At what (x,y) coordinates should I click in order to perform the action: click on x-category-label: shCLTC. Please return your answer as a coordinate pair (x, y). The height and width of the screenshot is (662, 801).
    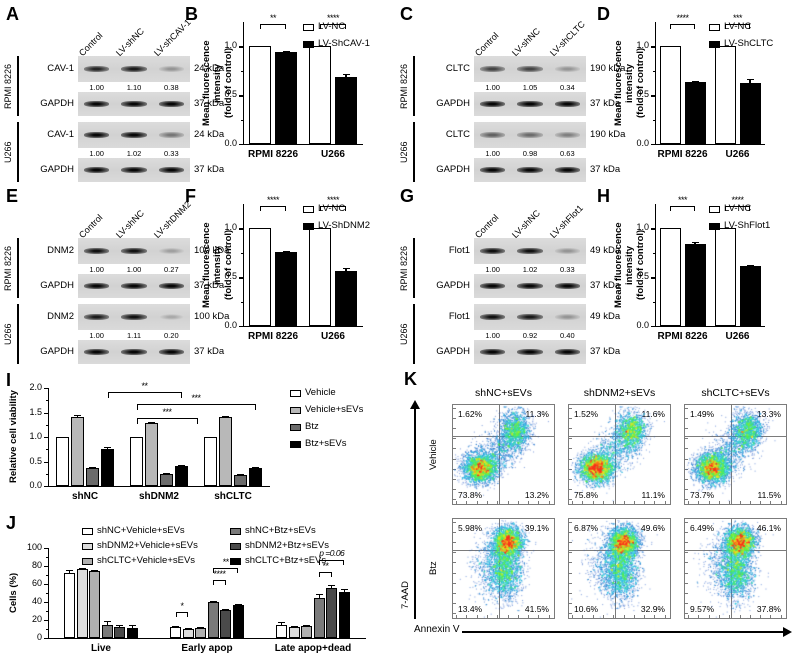
    Looking at the image, I should click on (233, 496).